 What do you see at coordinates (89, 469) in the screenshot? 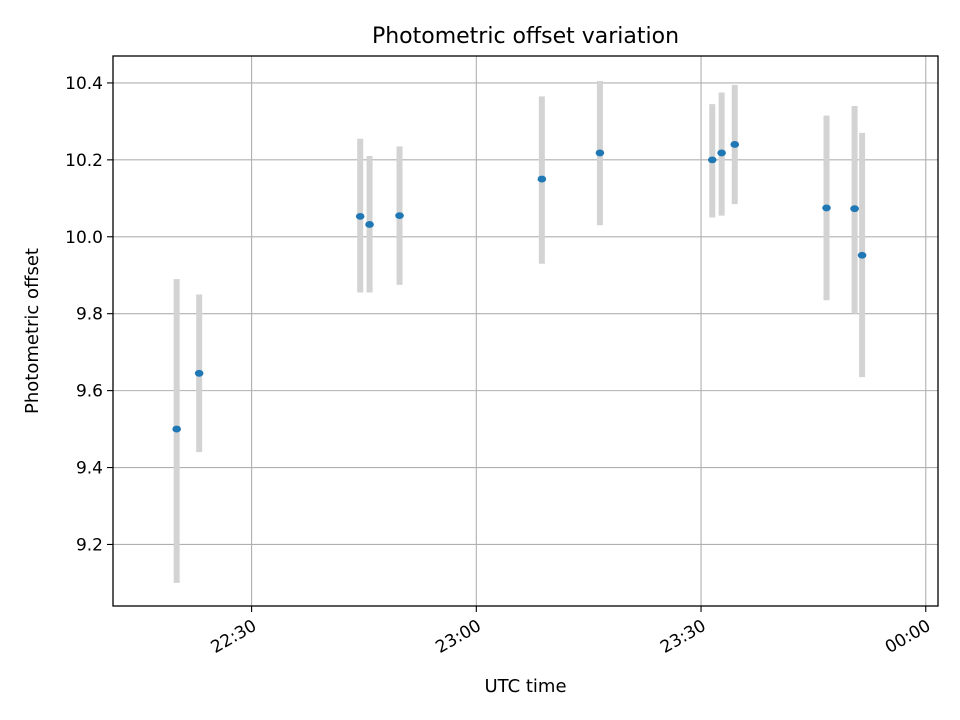
I see `y-tick-label: 9.4` at bounding box center [89, 469].